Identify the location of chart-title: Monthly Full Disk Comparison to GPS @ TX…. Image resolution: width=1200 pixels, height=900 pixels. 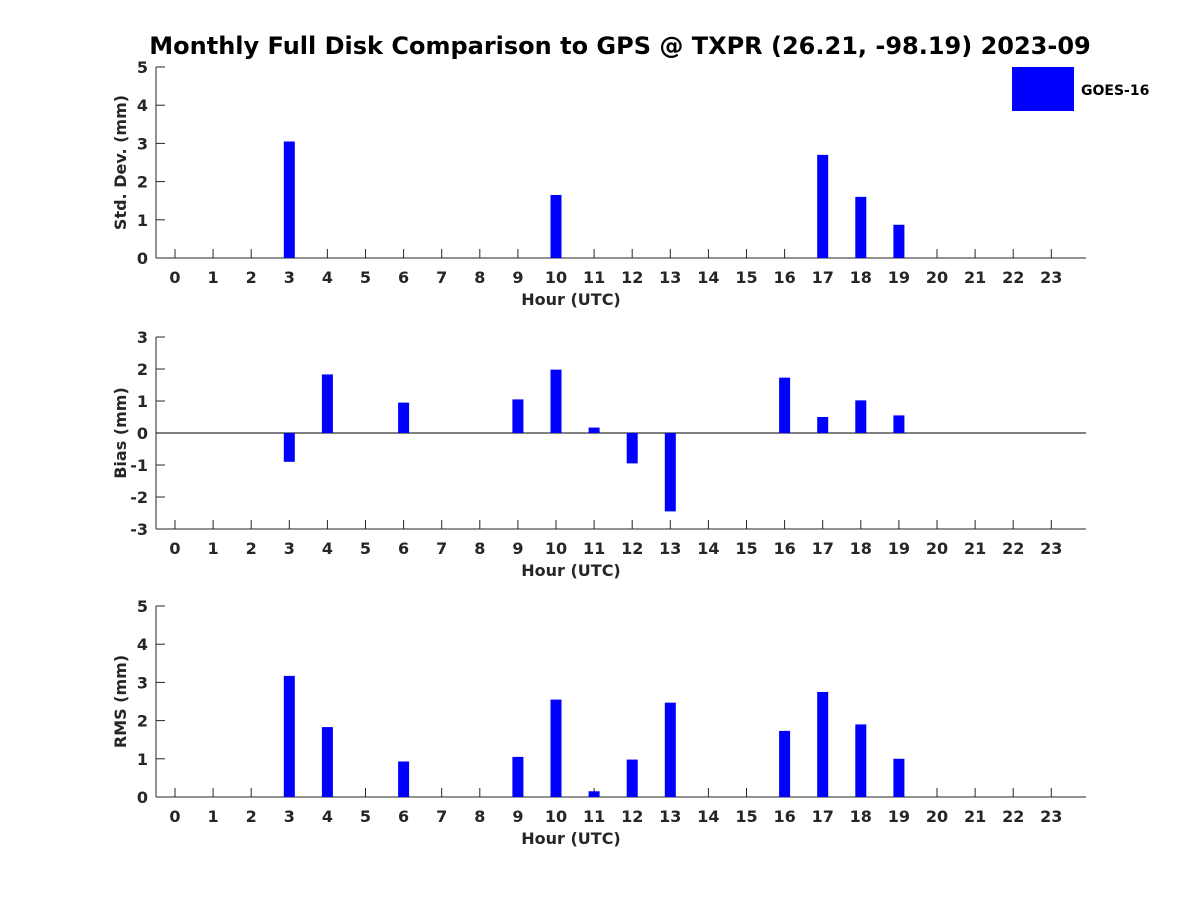
(619, 46).